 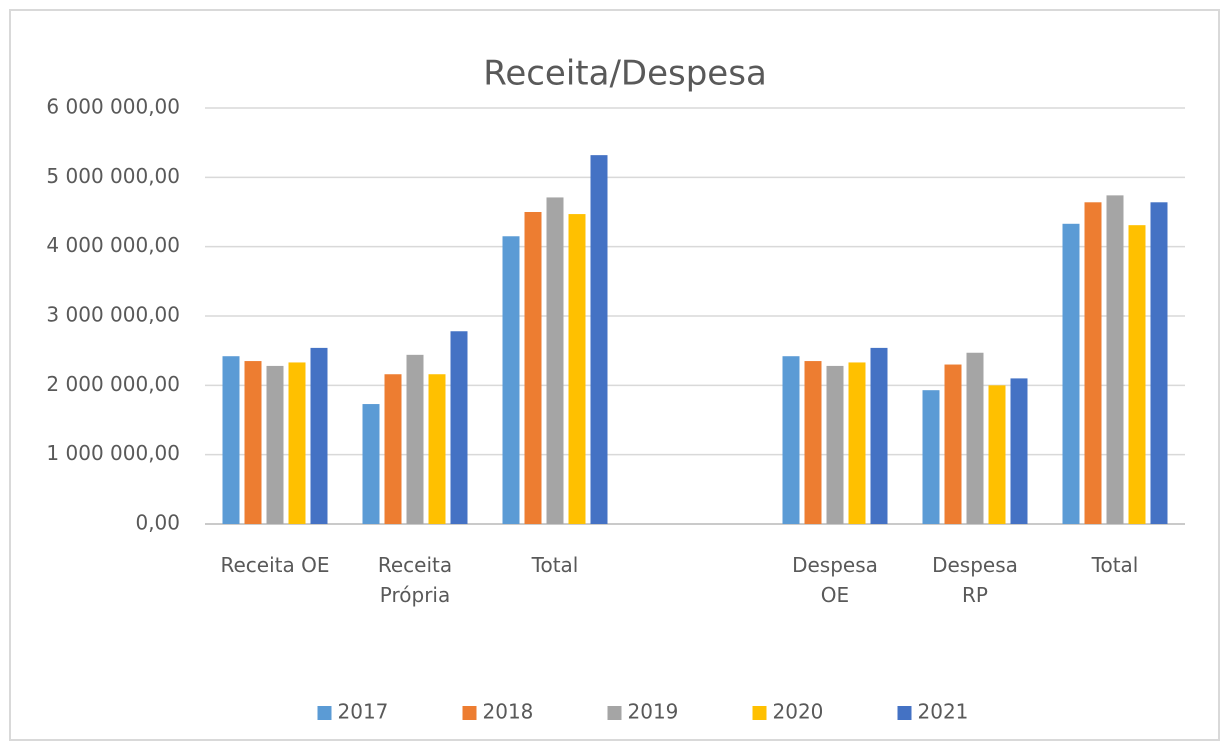 What do you see at coordinates (363, 712) in the screenshot?
I see `legend-label: 2017` at bounding box center [363, 712].